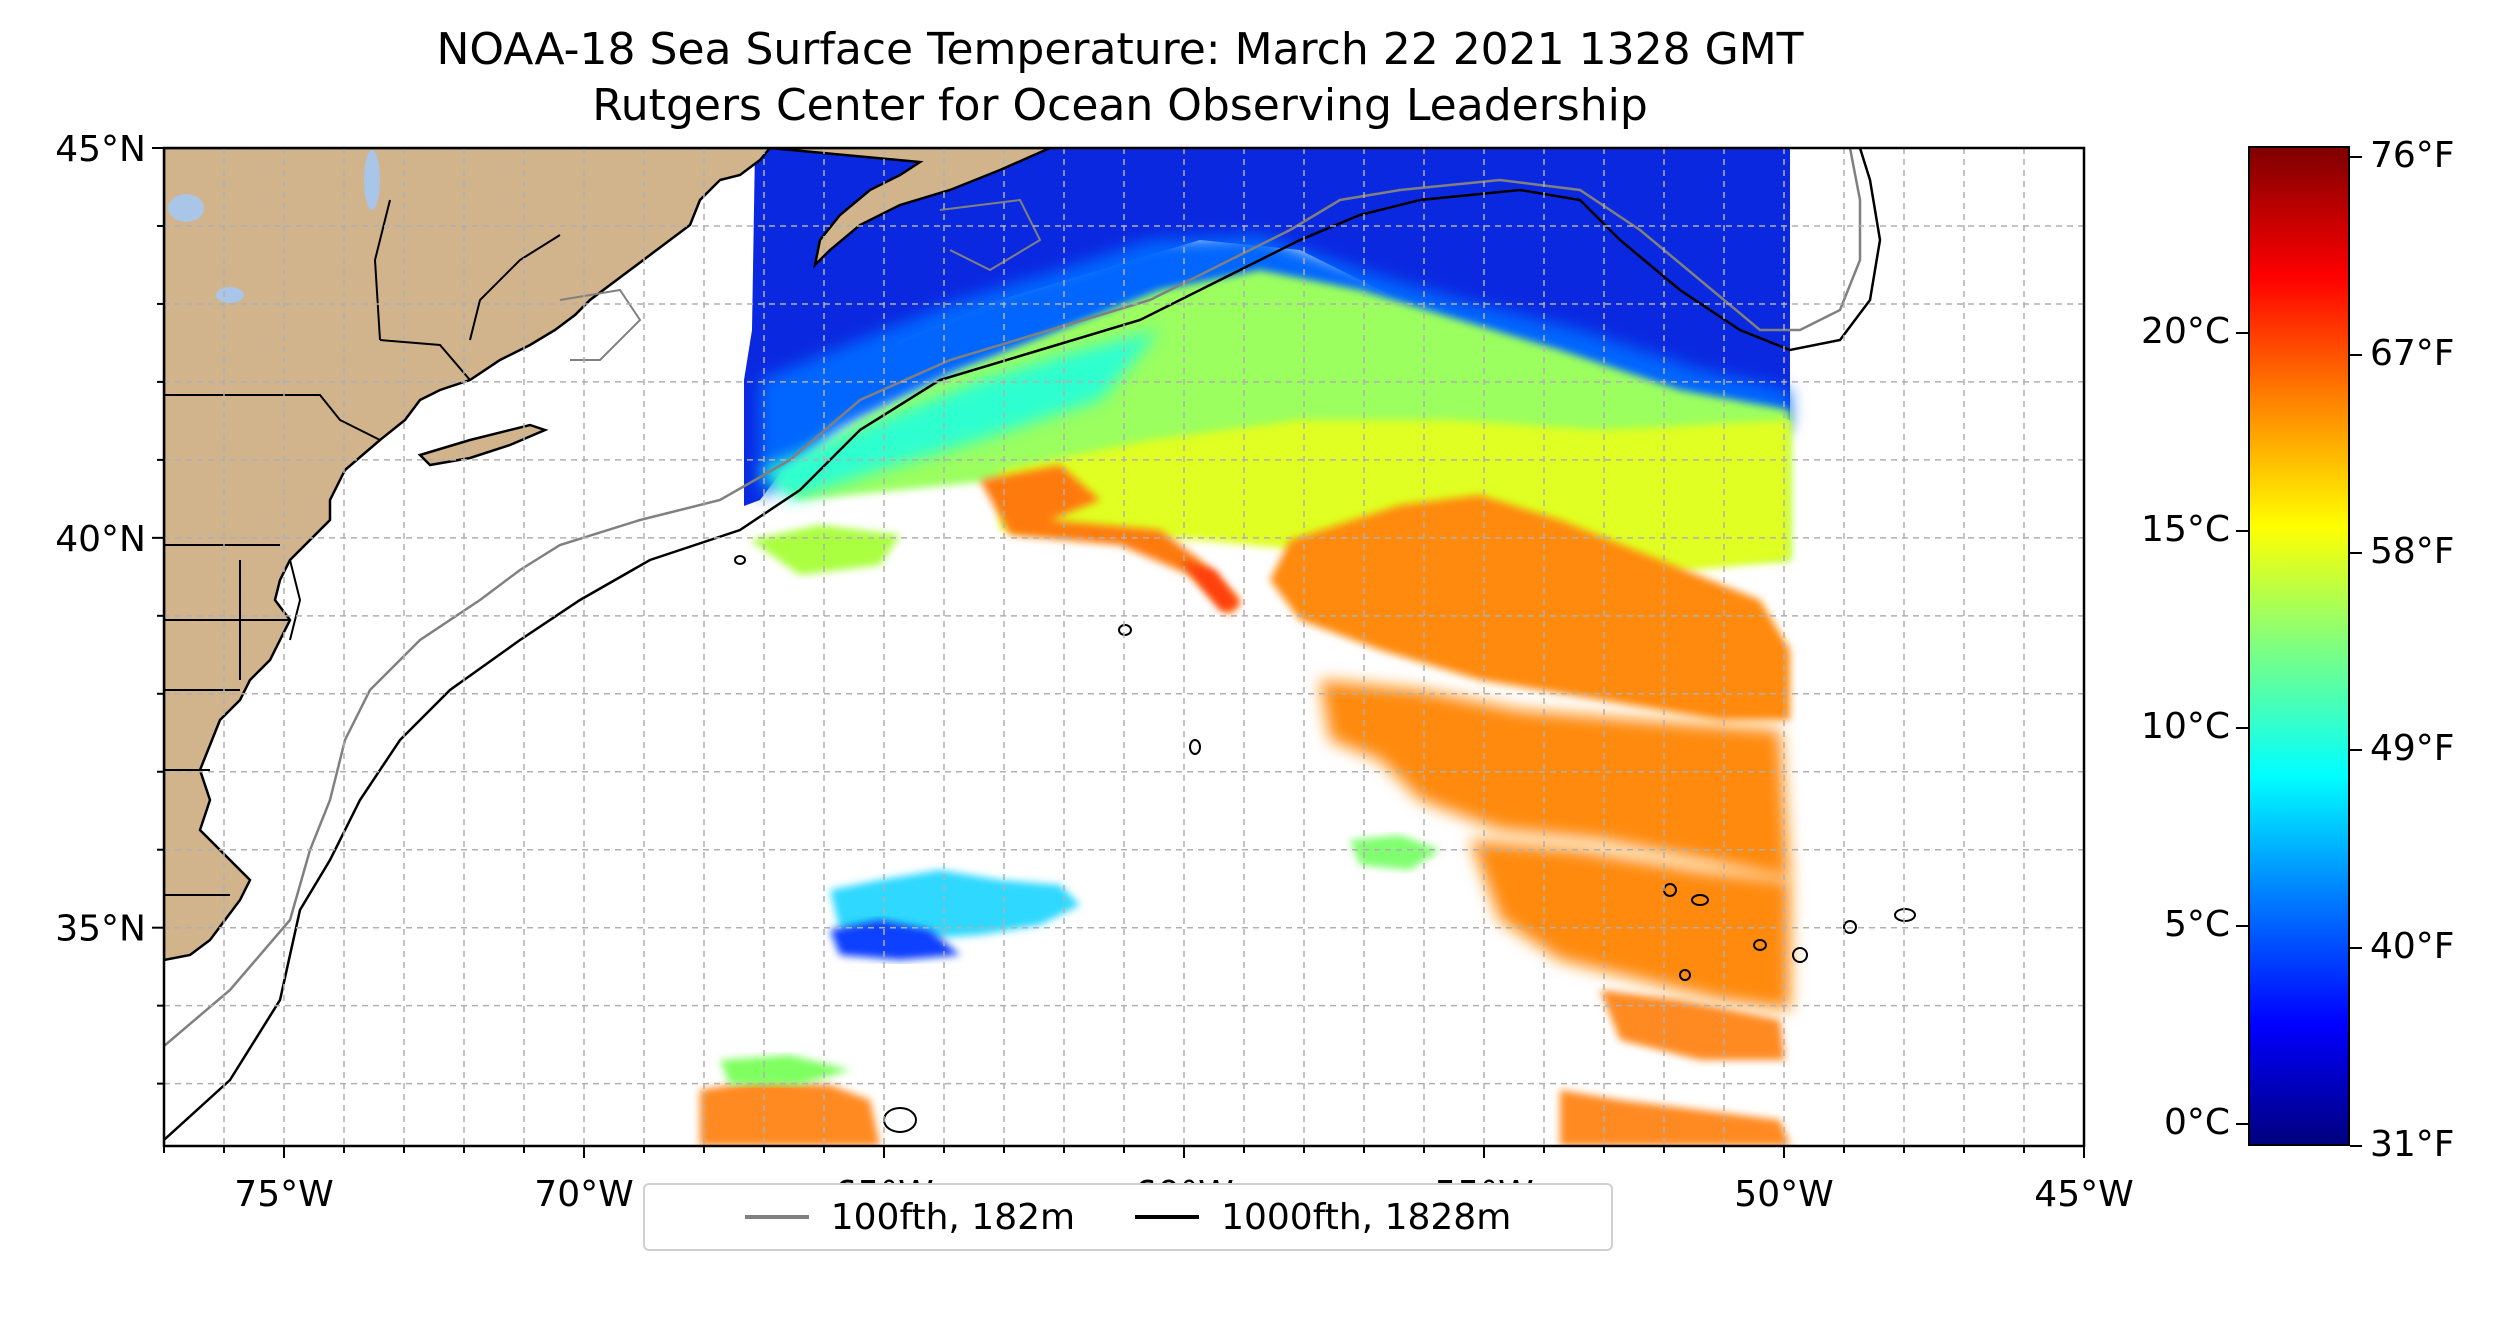  I want to click on gulf-stream-region, so click(1110, 540).